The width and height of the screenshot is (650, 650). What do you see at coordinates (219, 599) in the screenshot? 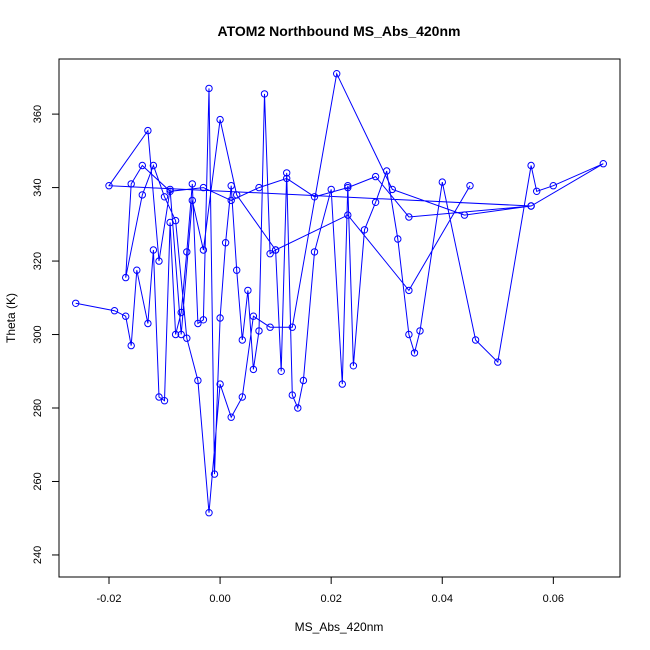
I see `x-tick-label: 0.00` at bounding box center [219, 599].